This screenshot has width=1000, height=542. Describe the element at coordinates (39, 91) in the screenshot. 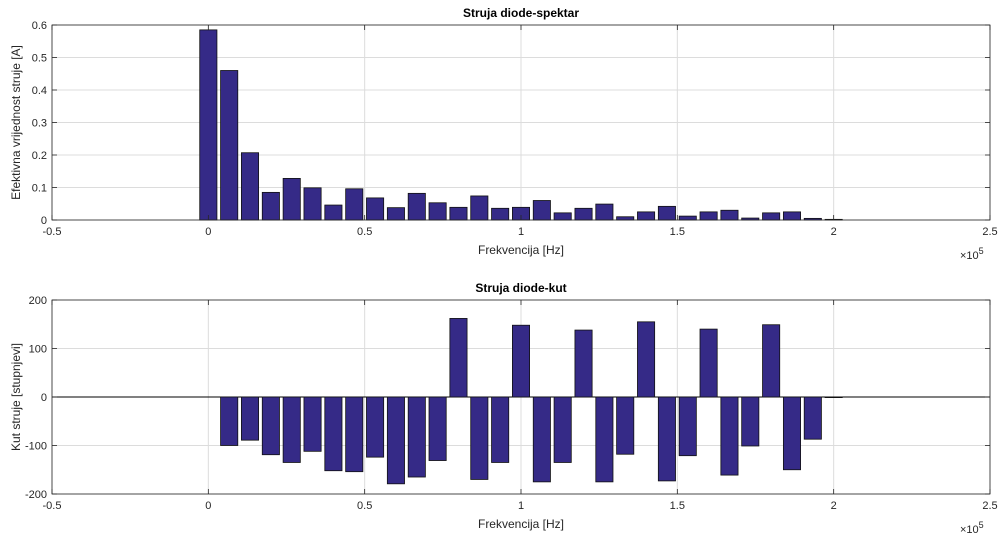

I see `y-tick-label: 0.4` at that location.